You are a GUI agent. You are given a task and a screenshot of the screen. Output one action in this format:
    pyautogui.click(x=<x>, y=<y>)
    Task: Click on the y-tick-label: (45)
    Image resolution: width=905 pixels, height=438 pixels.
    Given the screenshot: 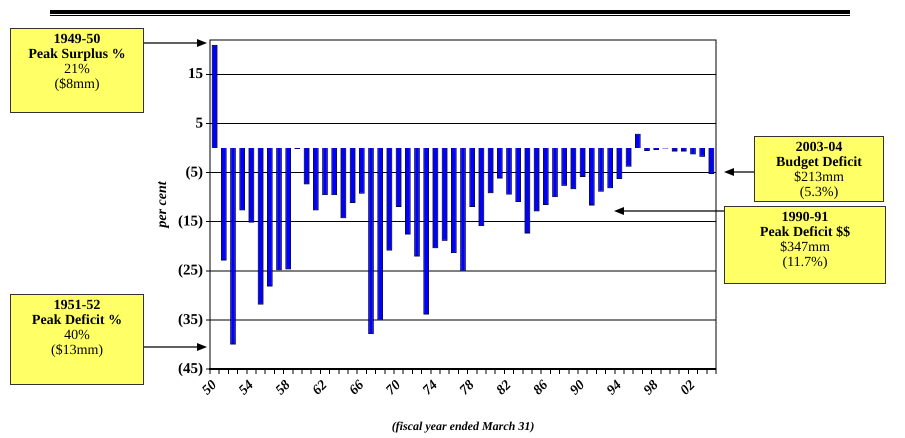 What is the action you would take?
    pyautogui.click(x=190, y=368)
    